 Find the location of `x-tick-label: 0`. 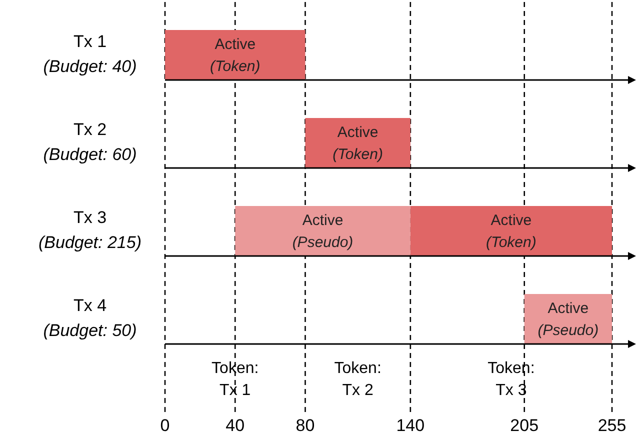

x-tick-label: 0 is located at coordinates (165, 425).